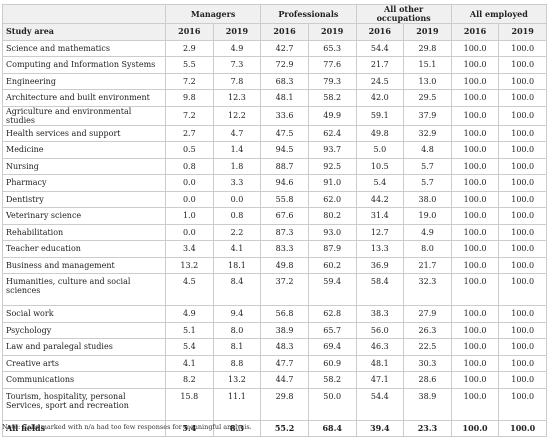 This screenshot has height=437, width=550. Describe the element at coordinates (427, 289) in the screenshot. I see `value-cell: 32.3` at that location.